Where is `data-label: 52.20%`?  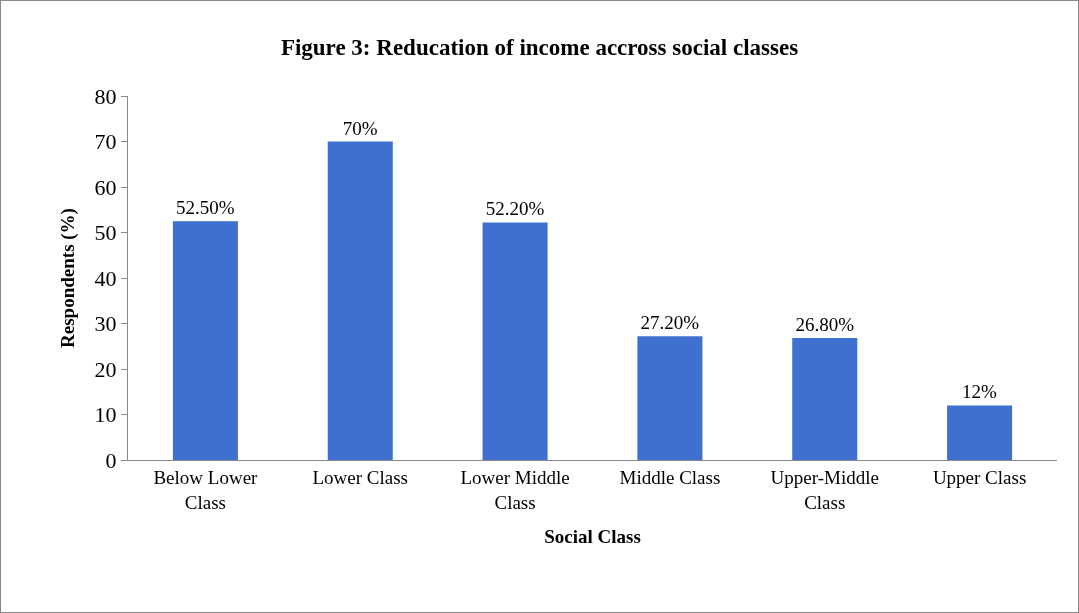
data-label: 52.20% is located at coordinates (515, 209).